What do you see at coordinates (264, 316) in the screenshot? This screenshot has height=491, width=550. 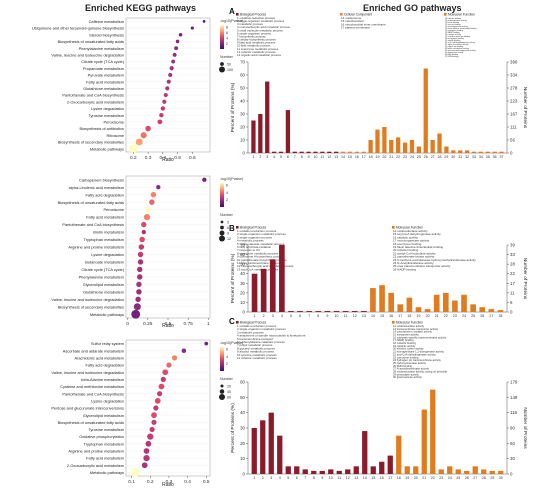 I see `x-tick-label: 2` at bounding box center [264, 316].